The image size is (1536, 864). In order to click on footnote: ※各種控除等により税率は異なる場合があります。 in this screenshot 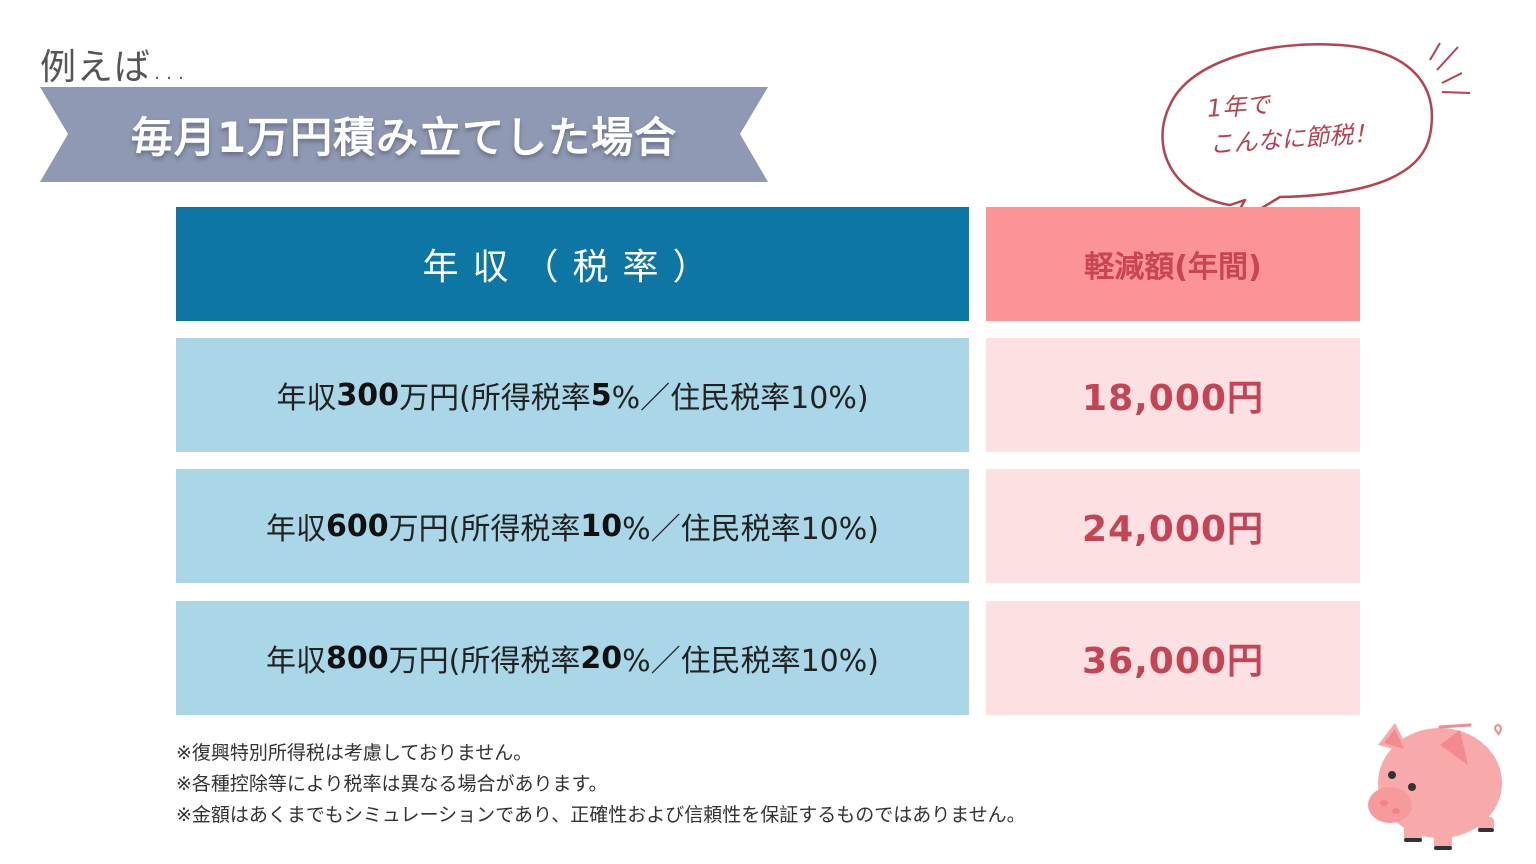, I will do `click(392, 784)`.